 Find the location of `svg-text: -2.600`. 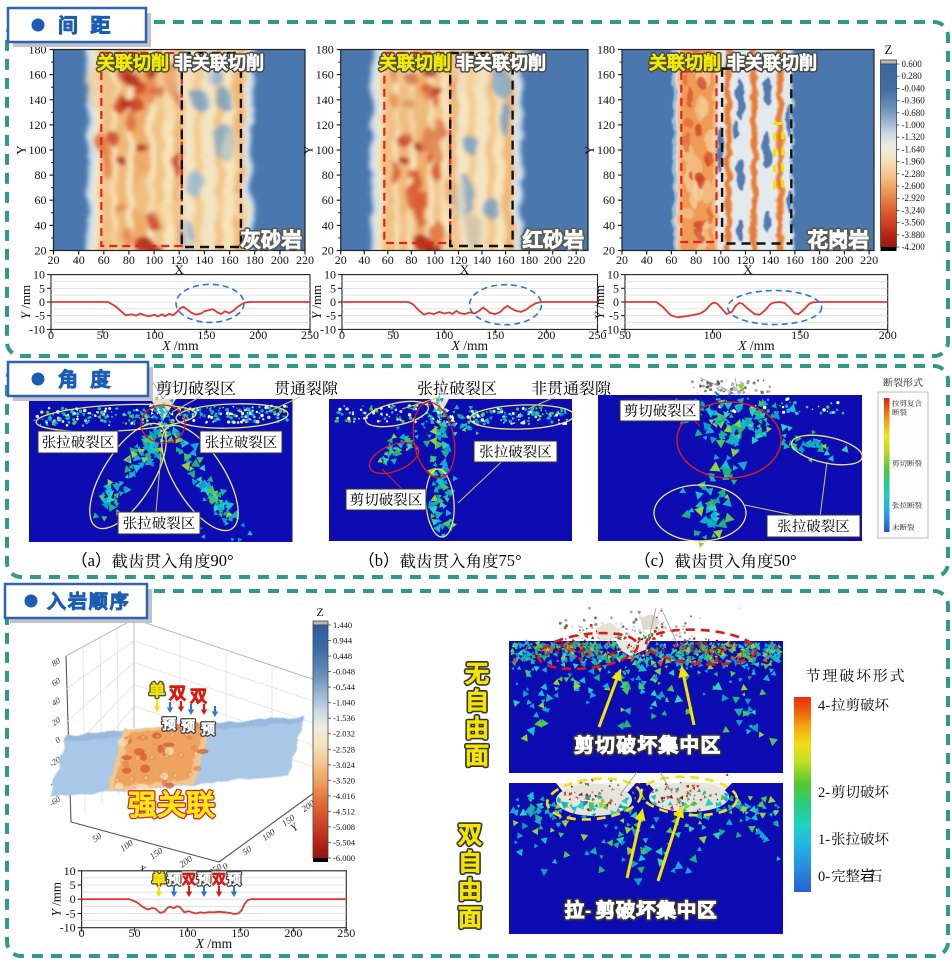

svg-text: -2.600 is located at coordinates (914, 186).